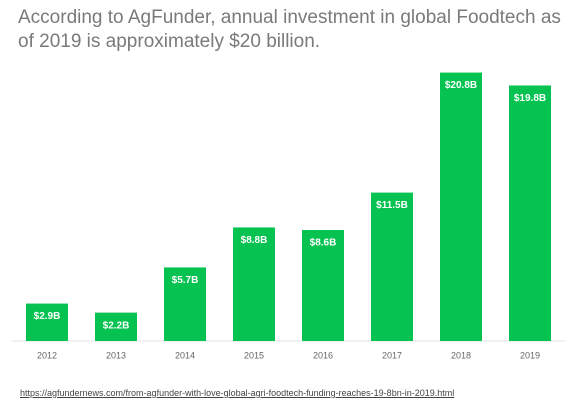  Describe the element at coordinates (461, 85) in the screenshot. I see `value-label: $20.8B` at that location.